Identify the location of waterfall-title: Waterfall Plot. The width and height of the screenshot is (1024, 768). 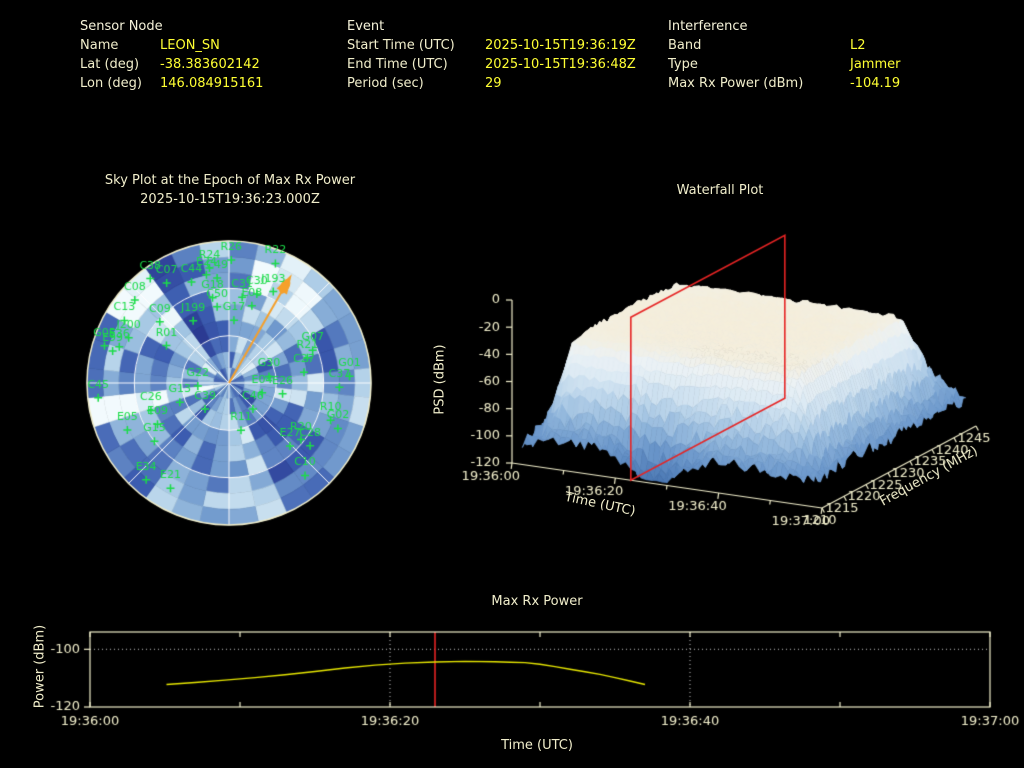
(720, 190).